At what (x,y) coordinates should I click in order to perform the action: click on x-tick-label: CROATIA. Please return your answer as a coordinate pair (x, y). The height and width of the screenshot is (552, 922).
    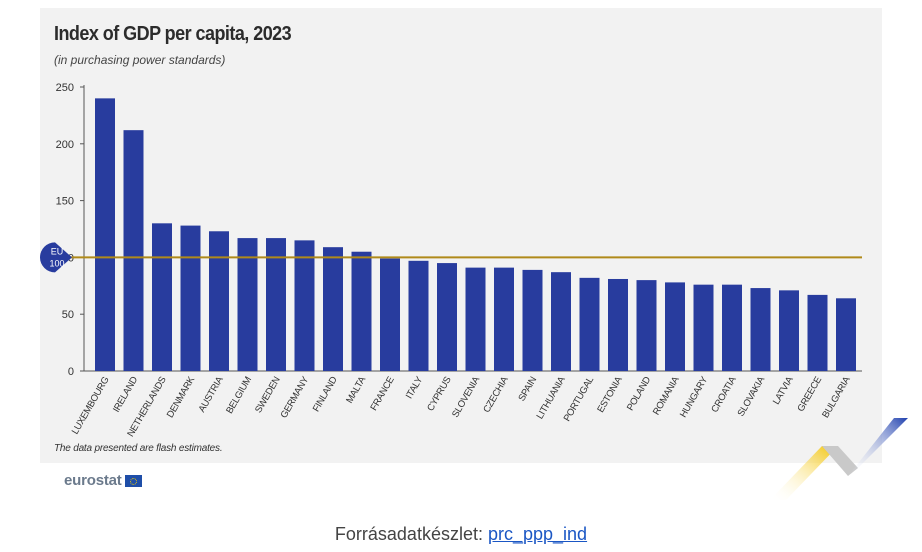
    Looking at the image, I should click on (724, 394).